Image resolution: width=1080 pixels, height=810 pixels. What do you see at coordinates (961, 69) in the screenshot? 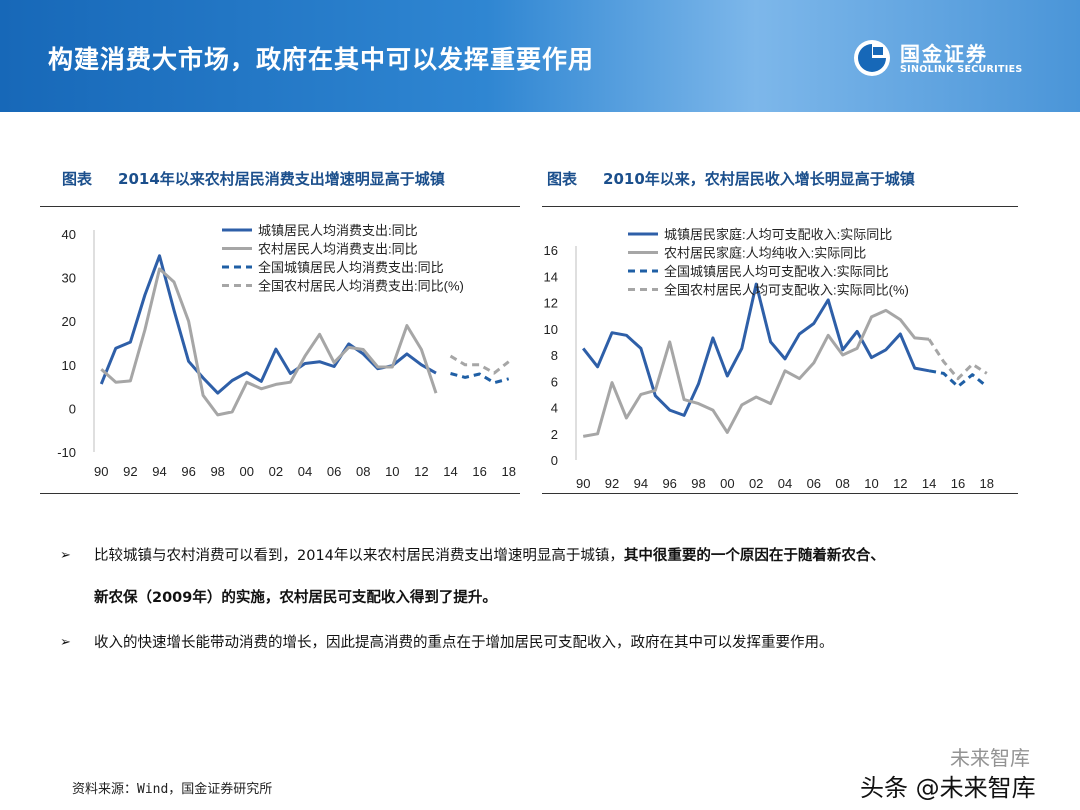
I see `logo-english-name: SINOLINK SECURITIES` at bounding box center [961, 69].